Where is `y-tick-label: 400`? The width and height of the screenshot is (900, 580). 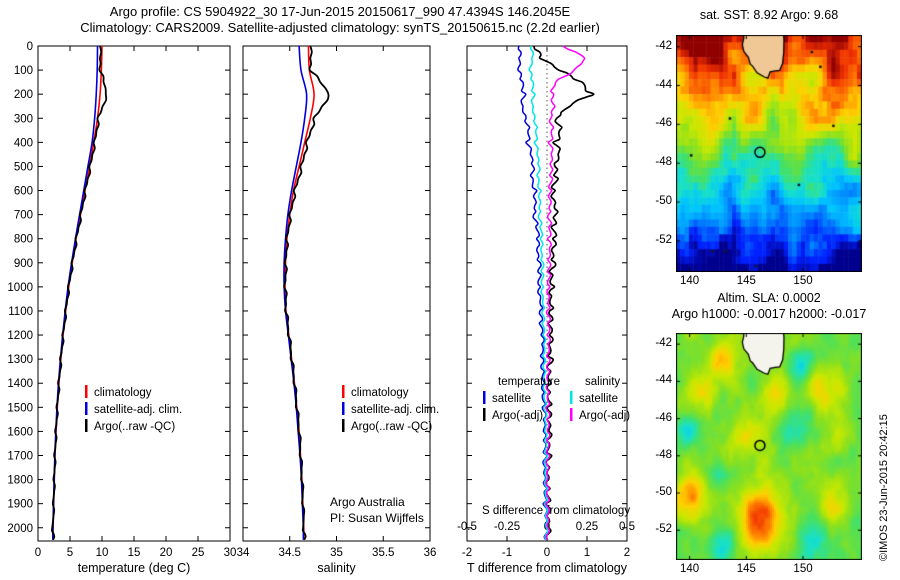 y-tick-label: 400 is located at coordinates (23, 143).